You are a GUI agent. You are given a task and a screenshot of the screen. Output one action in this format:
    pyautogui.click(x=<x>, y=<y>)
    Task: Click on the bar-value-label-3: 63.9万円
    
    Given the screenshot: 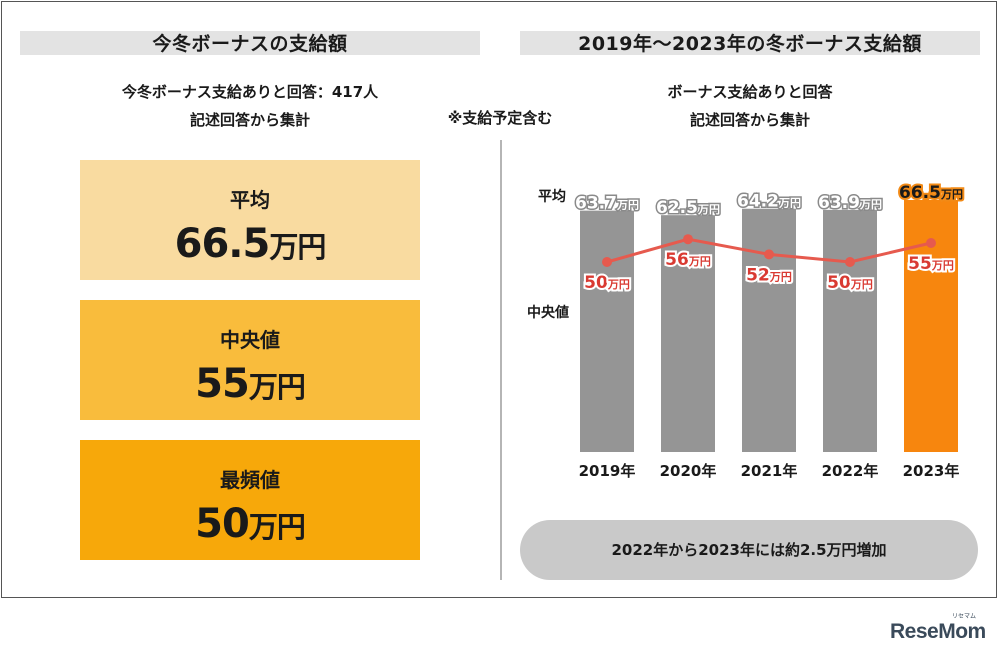 What is the action you would take?
    pyautogui.click(x=850, y=203)
    